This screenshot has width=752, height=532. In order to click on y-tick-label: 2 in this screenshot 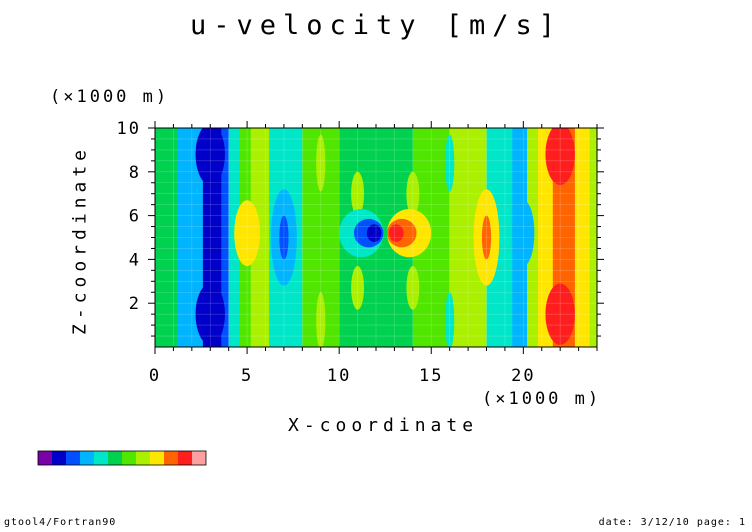, I will do `click(135, 304)`.